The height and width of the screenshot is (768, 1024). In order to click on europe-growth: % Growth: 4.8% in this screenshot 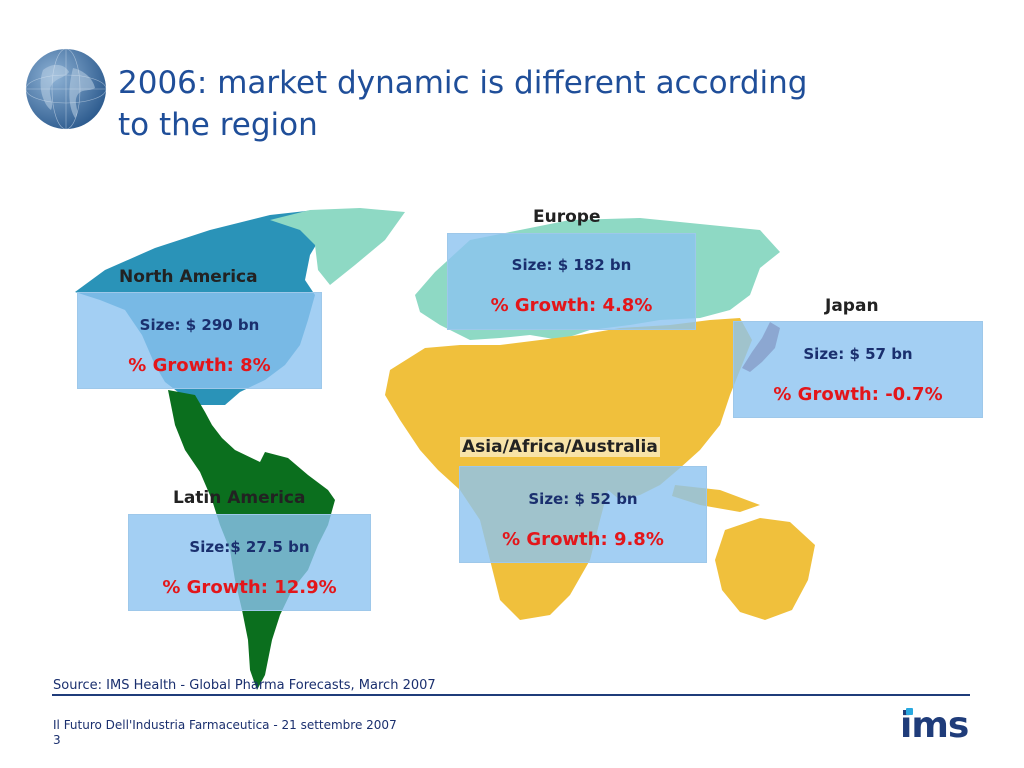, I will do `click(571, 305)`.